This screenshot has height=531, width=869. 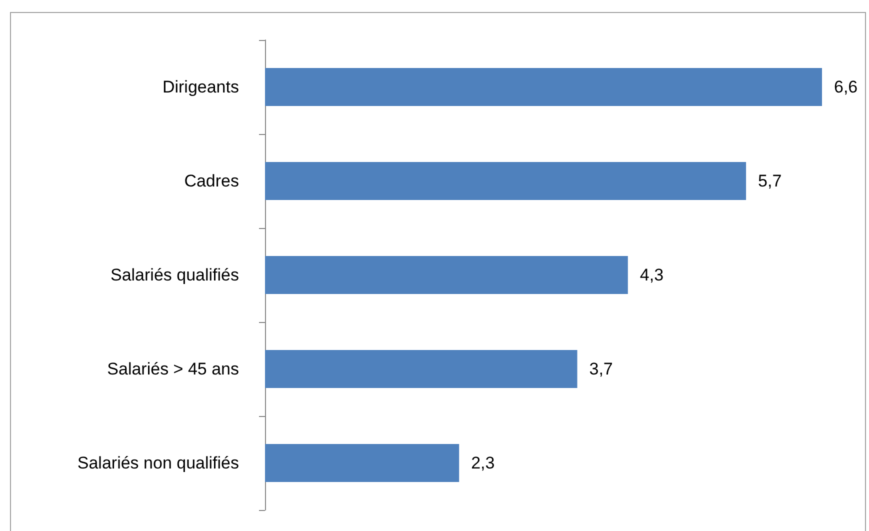 What do you see at coordinates (158, 463) in the screenshot?
I see `y-tick-label: Salariés non qualifiés` at bounding box center [158, 463].